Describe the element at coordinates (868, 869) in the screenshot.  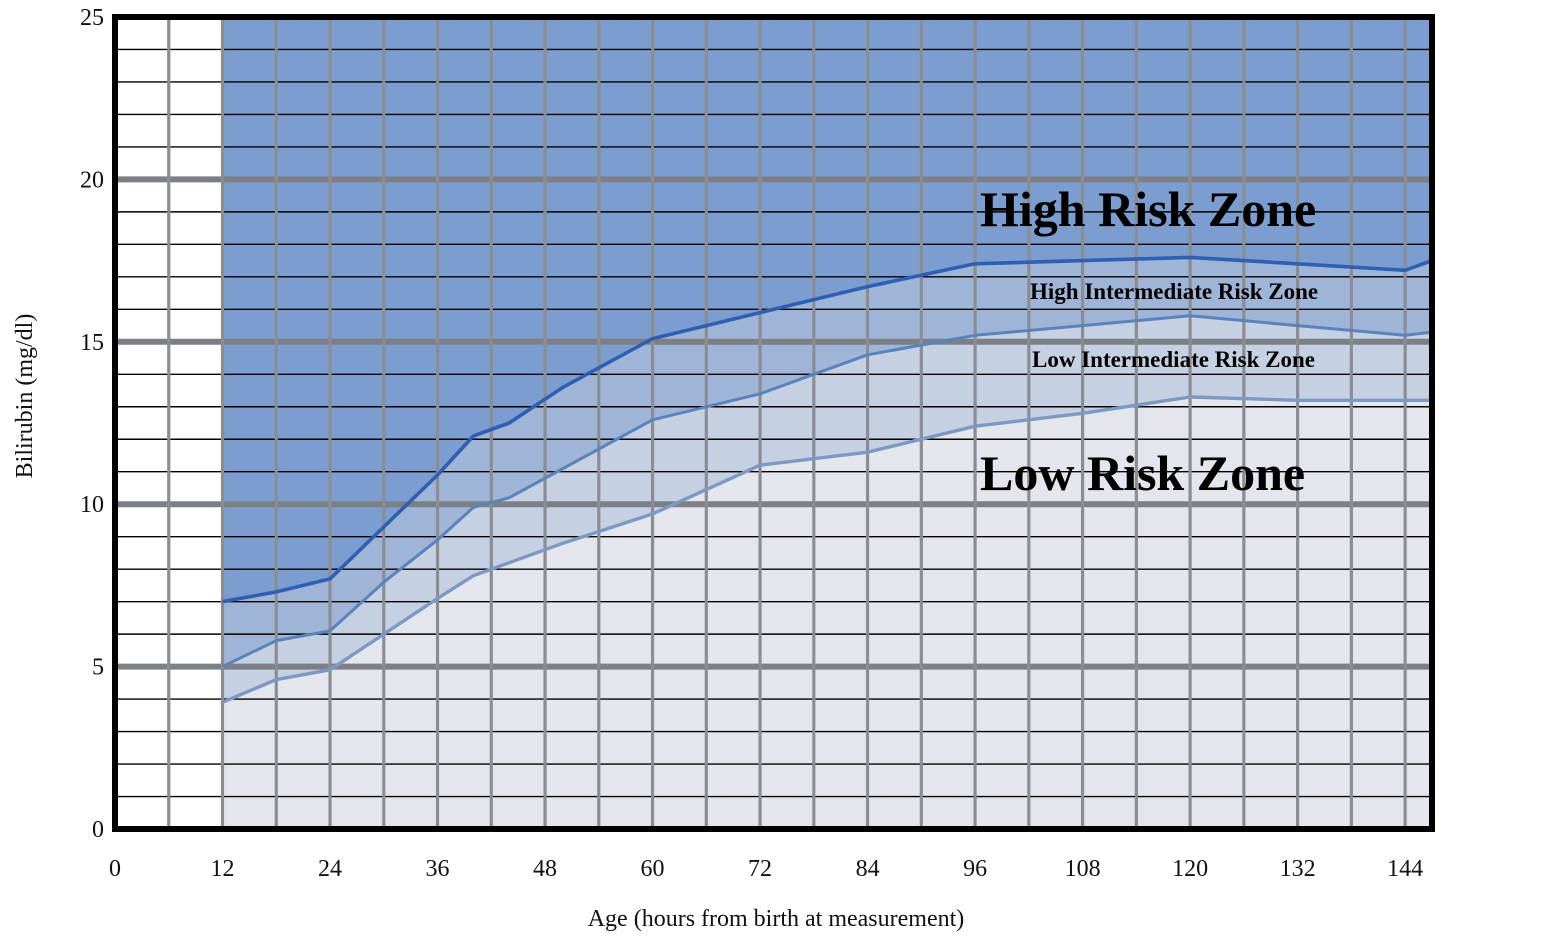
I see `x-tick-label: 84` at that location.